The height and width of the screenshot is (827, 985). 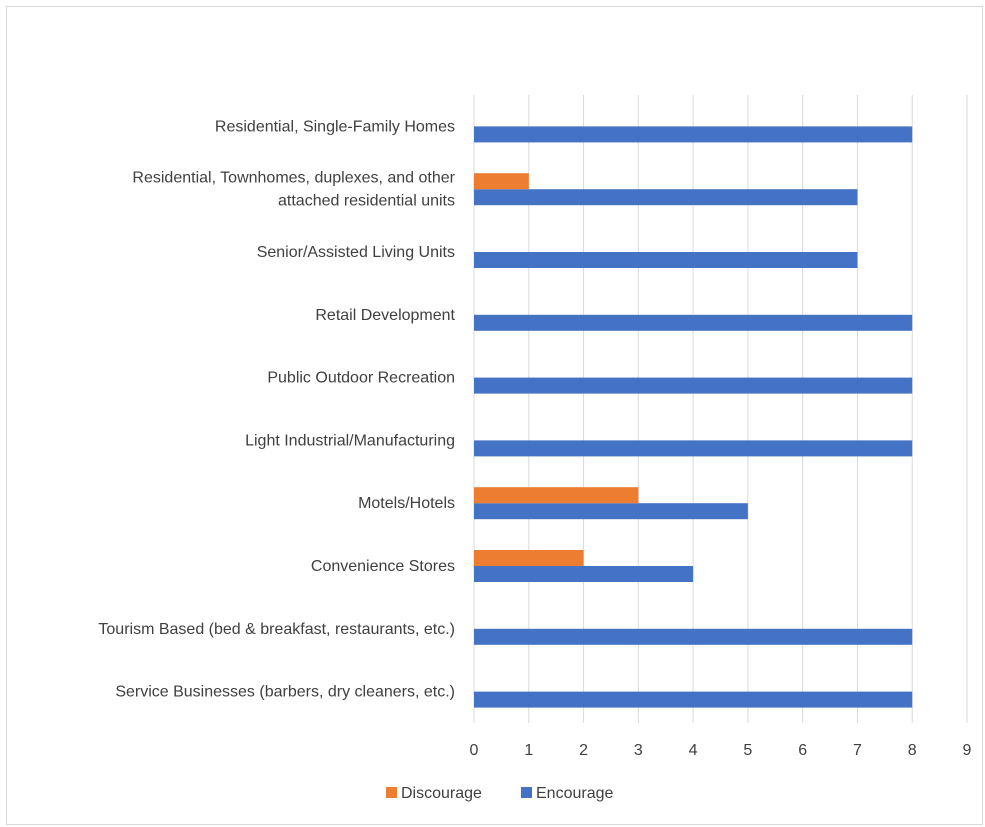 I want to click on legend-swatch-encourage, so click(x=526, y=792).